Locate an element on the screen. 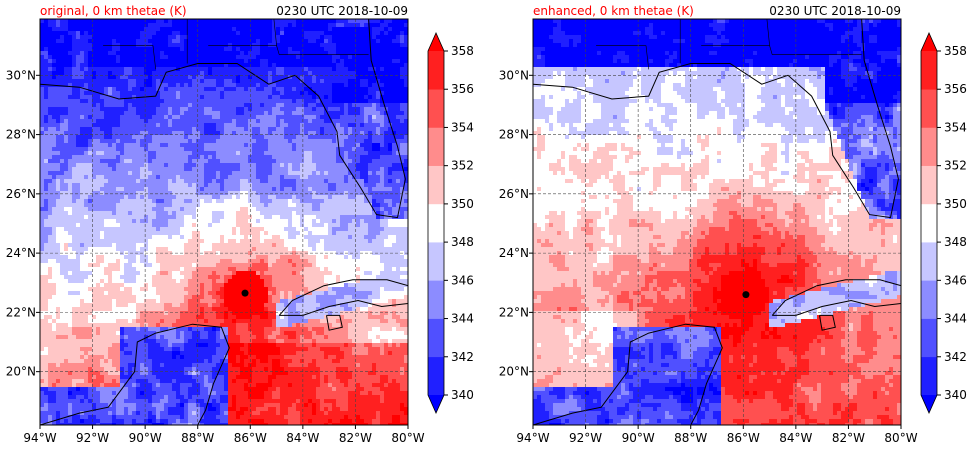 Image resolution: width=972 pixels, height=449 pixels. state-border-al-ga is located at coordinates (275, 32).